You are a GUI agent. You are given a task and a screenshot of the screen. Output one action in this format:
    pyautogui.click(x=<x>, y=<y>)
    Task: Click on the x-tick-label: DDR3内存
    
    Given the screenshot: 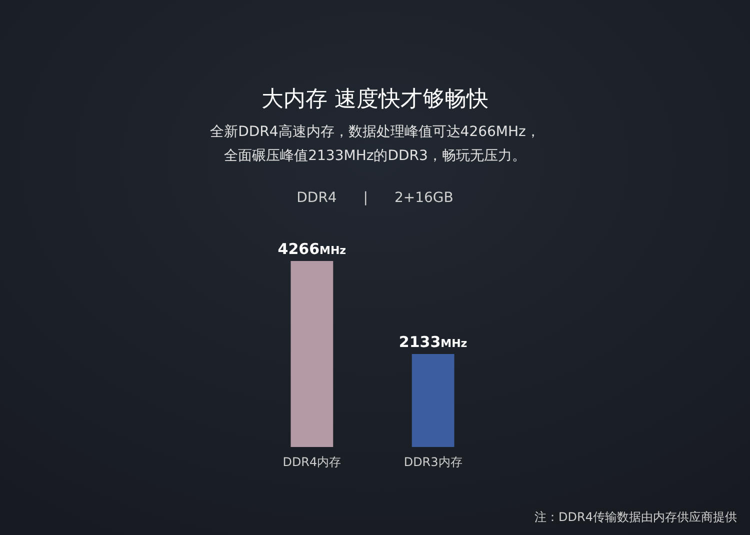 What is the action you would take?
    pyautogui.click(x=433, y=462)
    